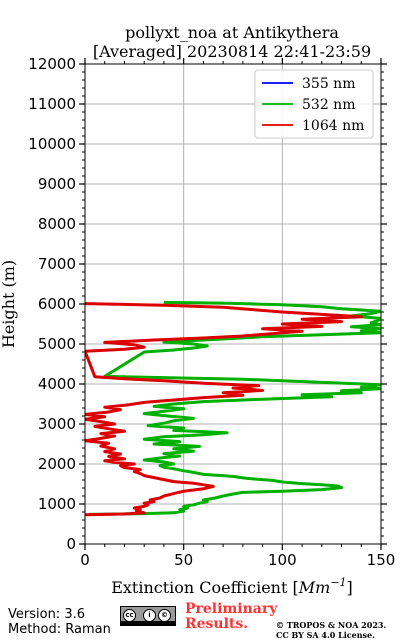 This screenshot has height=640, width=400. Describe the element at coordinates (231, 609) in the screenshot. I see `preliminary-line1: Preliminary` at that location.